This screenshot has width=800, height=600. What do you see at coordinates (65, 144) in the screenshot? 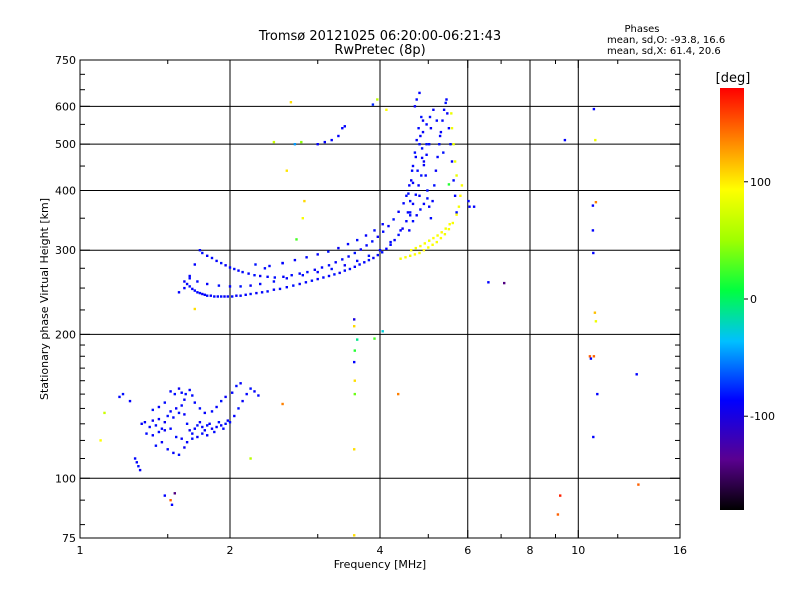
I see `y-tick-label: 500` at bounding box center [65, 144].